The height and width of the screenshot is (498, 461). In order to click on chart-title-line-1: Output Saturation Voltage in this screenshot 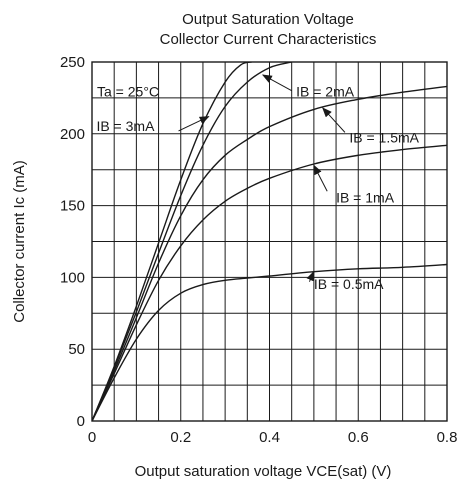, I will do `click(268, 19)`.